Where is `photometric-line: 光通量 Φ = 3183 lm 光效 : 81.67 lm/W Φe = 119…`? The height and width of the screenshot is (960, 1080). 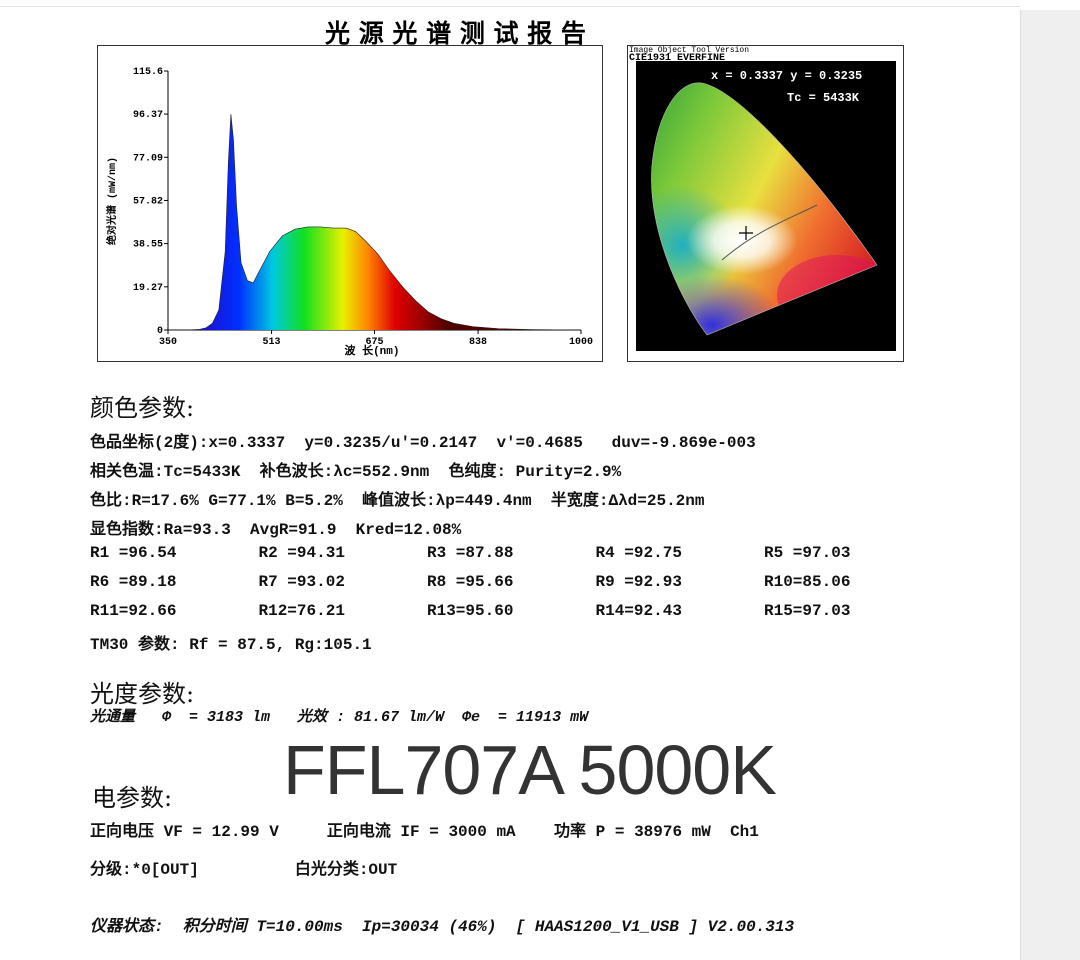 photometric-line: 光通量 Φ = 3183 lm 光效 : 81.67 lm/W Φe = 119… is located at coordinates (339, 717).